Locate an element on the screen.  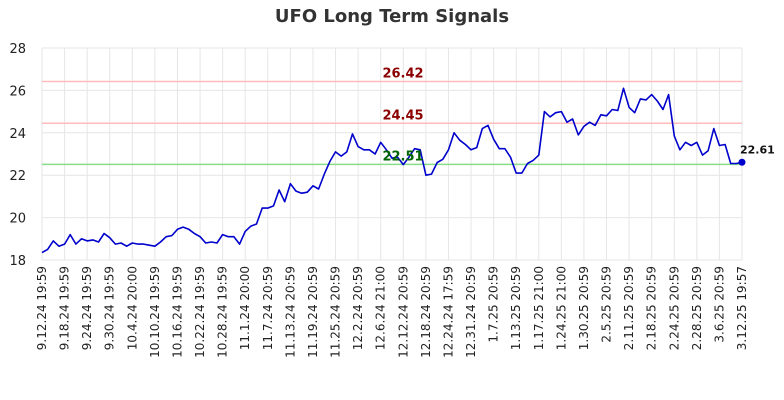
x-tick-label: 11.25.24 20:59 is located at coordinates (336, 312).